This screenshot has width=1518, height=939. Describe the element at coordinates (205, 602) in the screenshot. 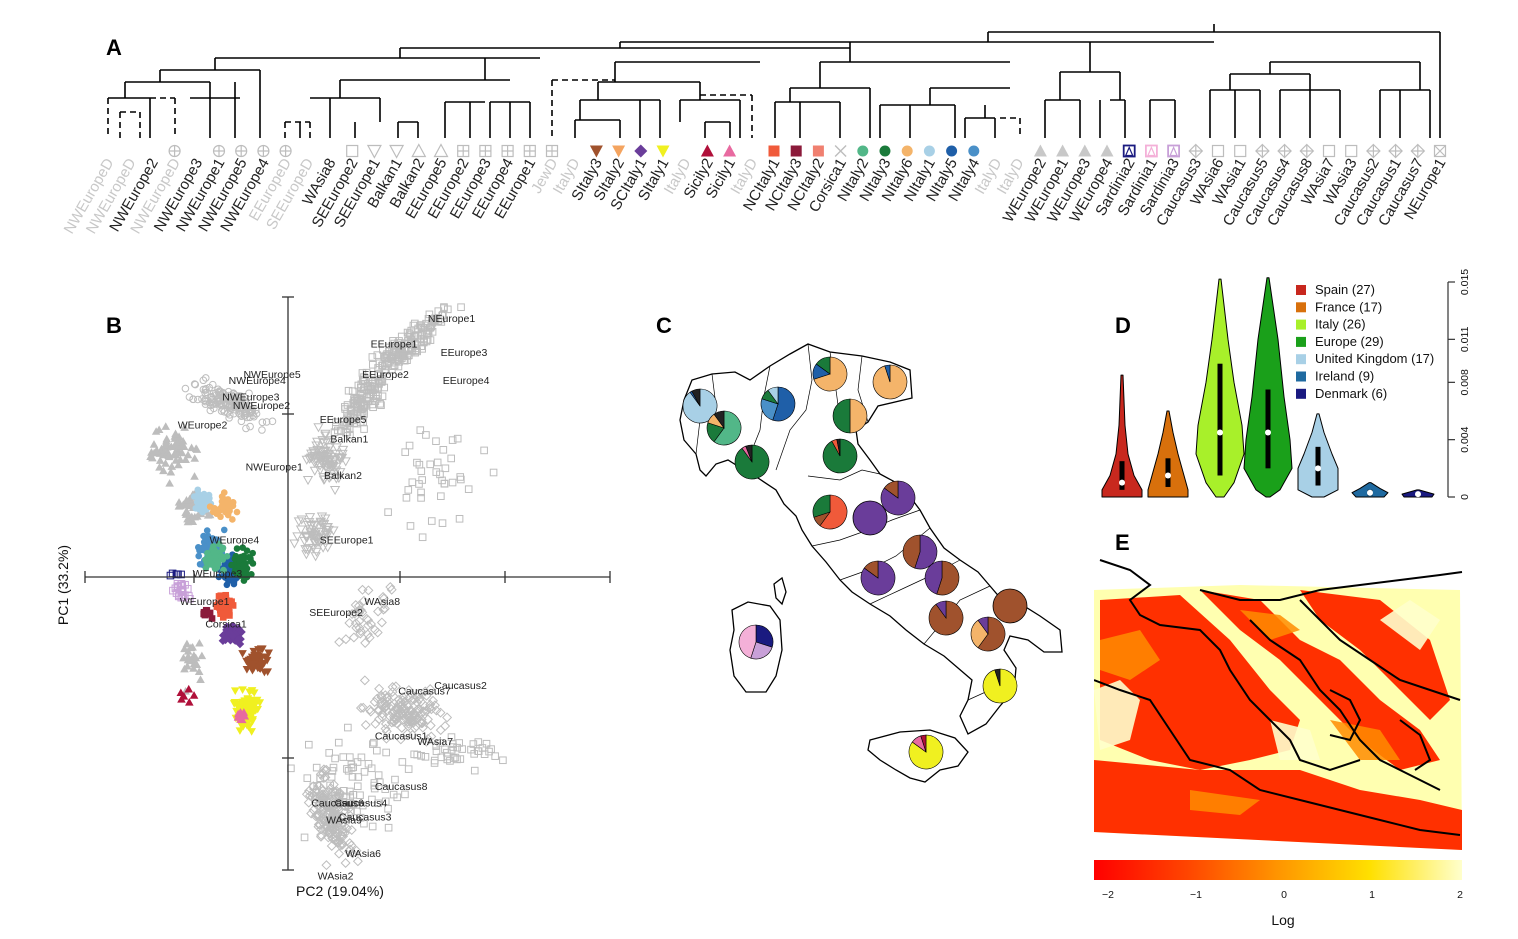

I see `pca-label: WEurope1` at that location.